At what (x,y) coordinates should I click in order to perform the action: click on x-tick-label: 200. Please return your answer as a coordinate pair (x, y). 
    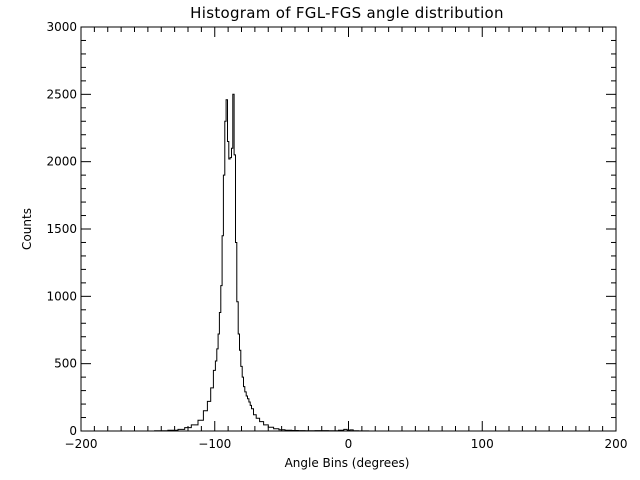
    Looking at the image, I should click on (616, 444).